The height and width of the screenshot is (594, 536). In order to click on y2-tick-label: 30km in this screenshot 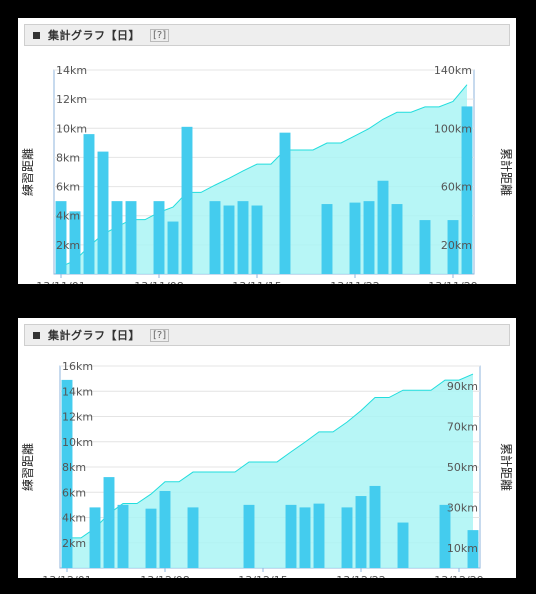, I will do `click(462, 507)`.